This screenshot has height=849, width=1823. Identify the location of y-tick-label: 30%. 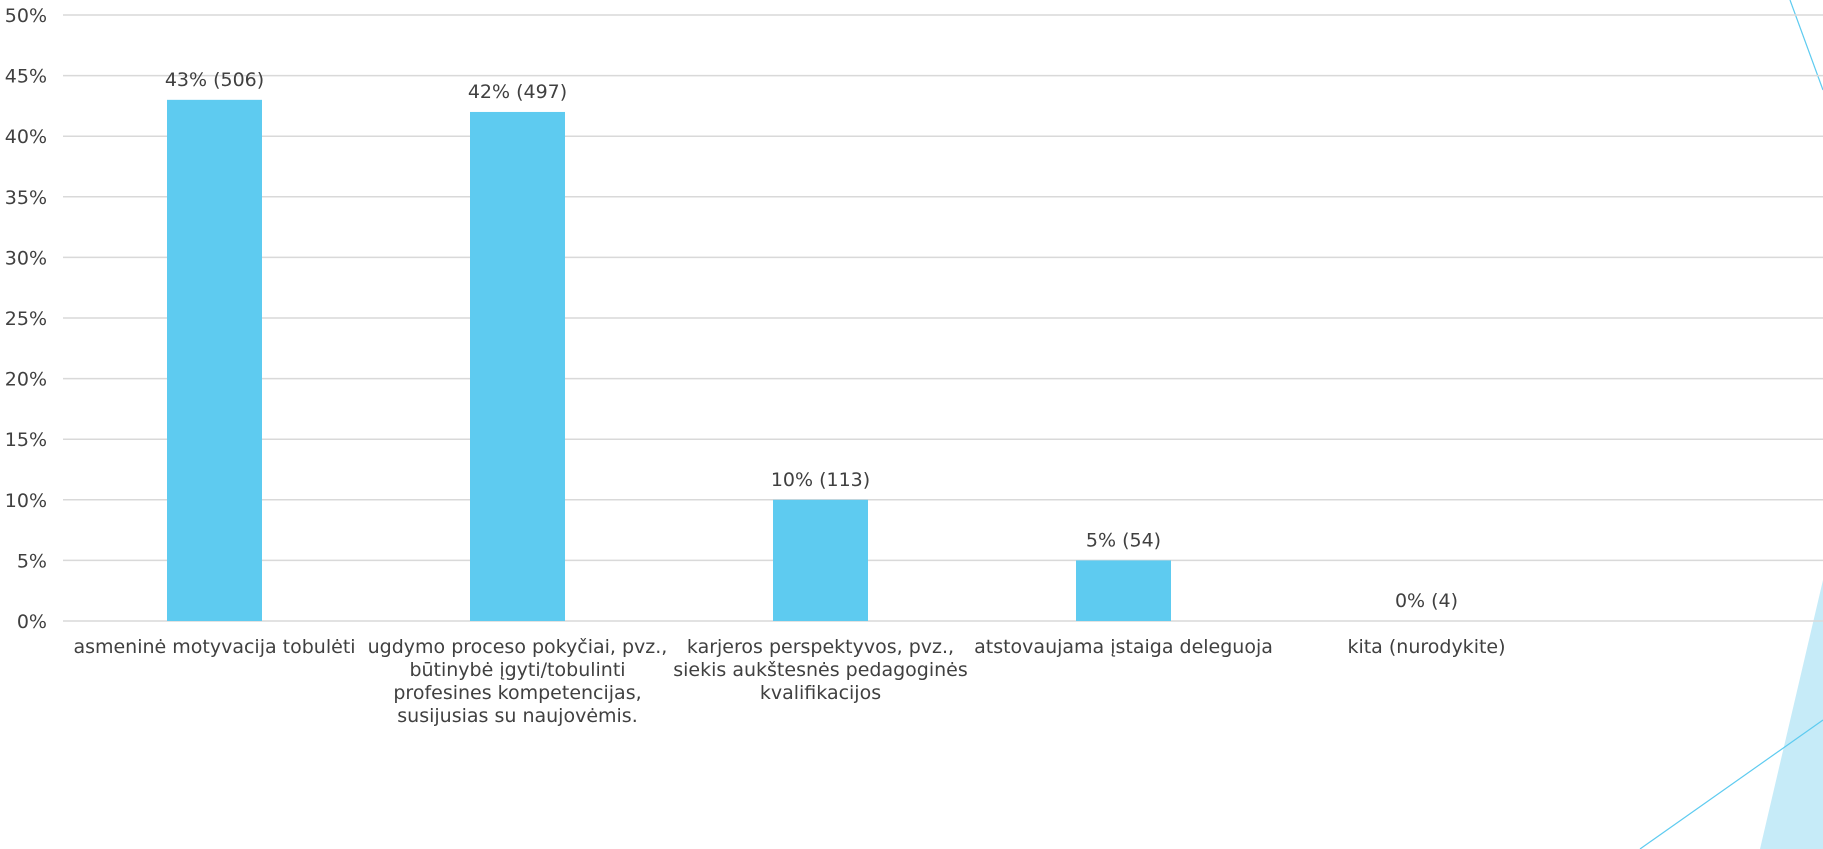
(26, 258).